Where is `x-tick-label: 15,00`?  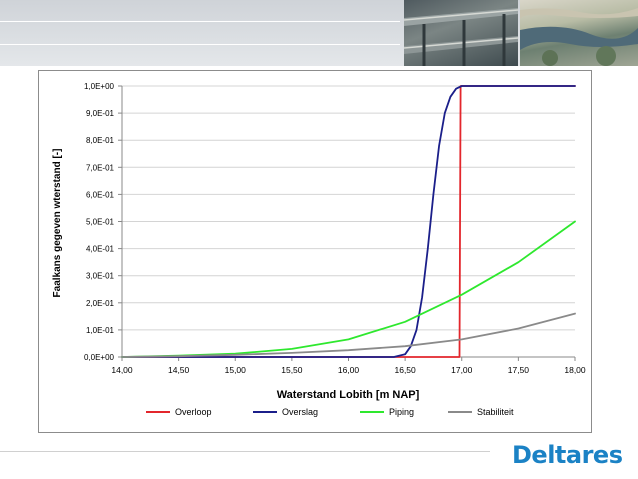
x-tick-label: 15,00 is located at coordinates (236, 370).